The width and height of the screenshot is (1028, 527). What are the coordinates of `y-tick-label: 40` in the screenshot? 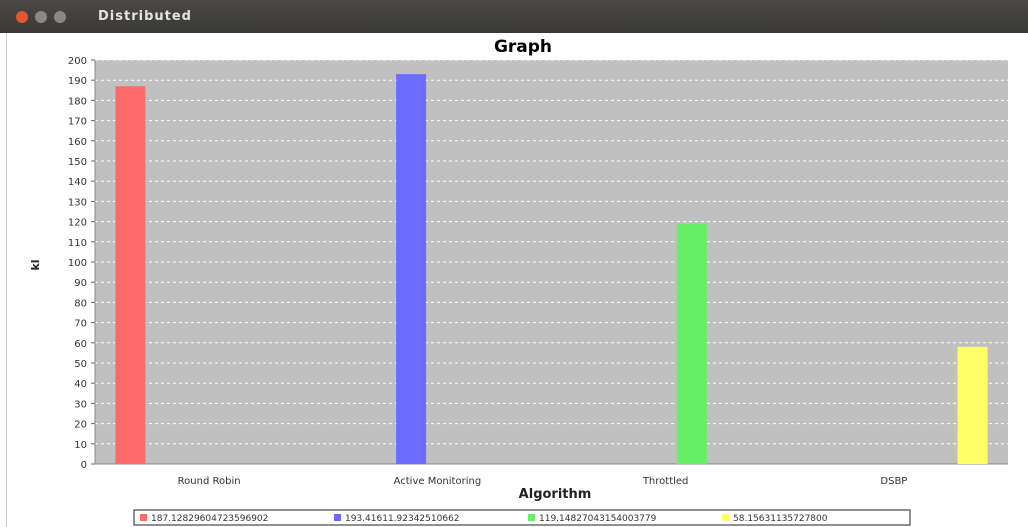 It's located at (80, 384).